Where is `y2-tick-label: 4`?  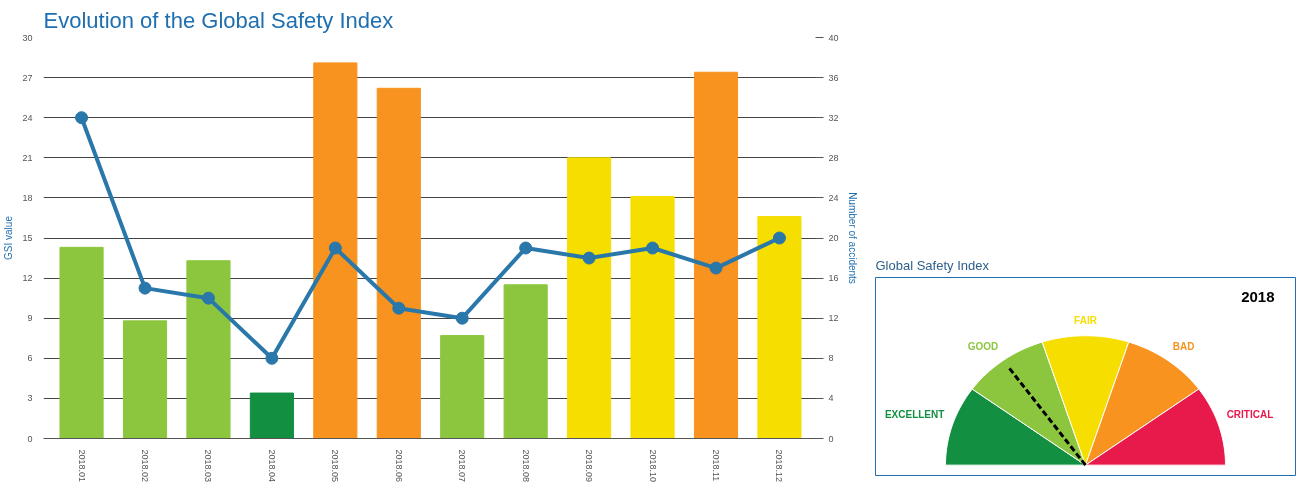 y2-tick-label: 4 is located at coordinates (831, 398).